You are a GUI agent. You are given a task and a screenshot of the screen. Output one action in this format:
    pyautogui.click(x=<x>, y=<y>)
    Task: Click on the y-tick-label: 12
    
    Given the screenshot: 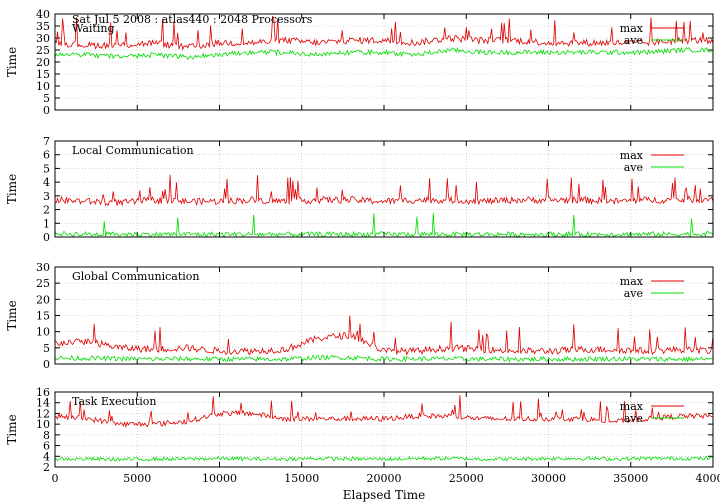 What is the action you would take?
    pyautogui.click(x=43, y=413)
    